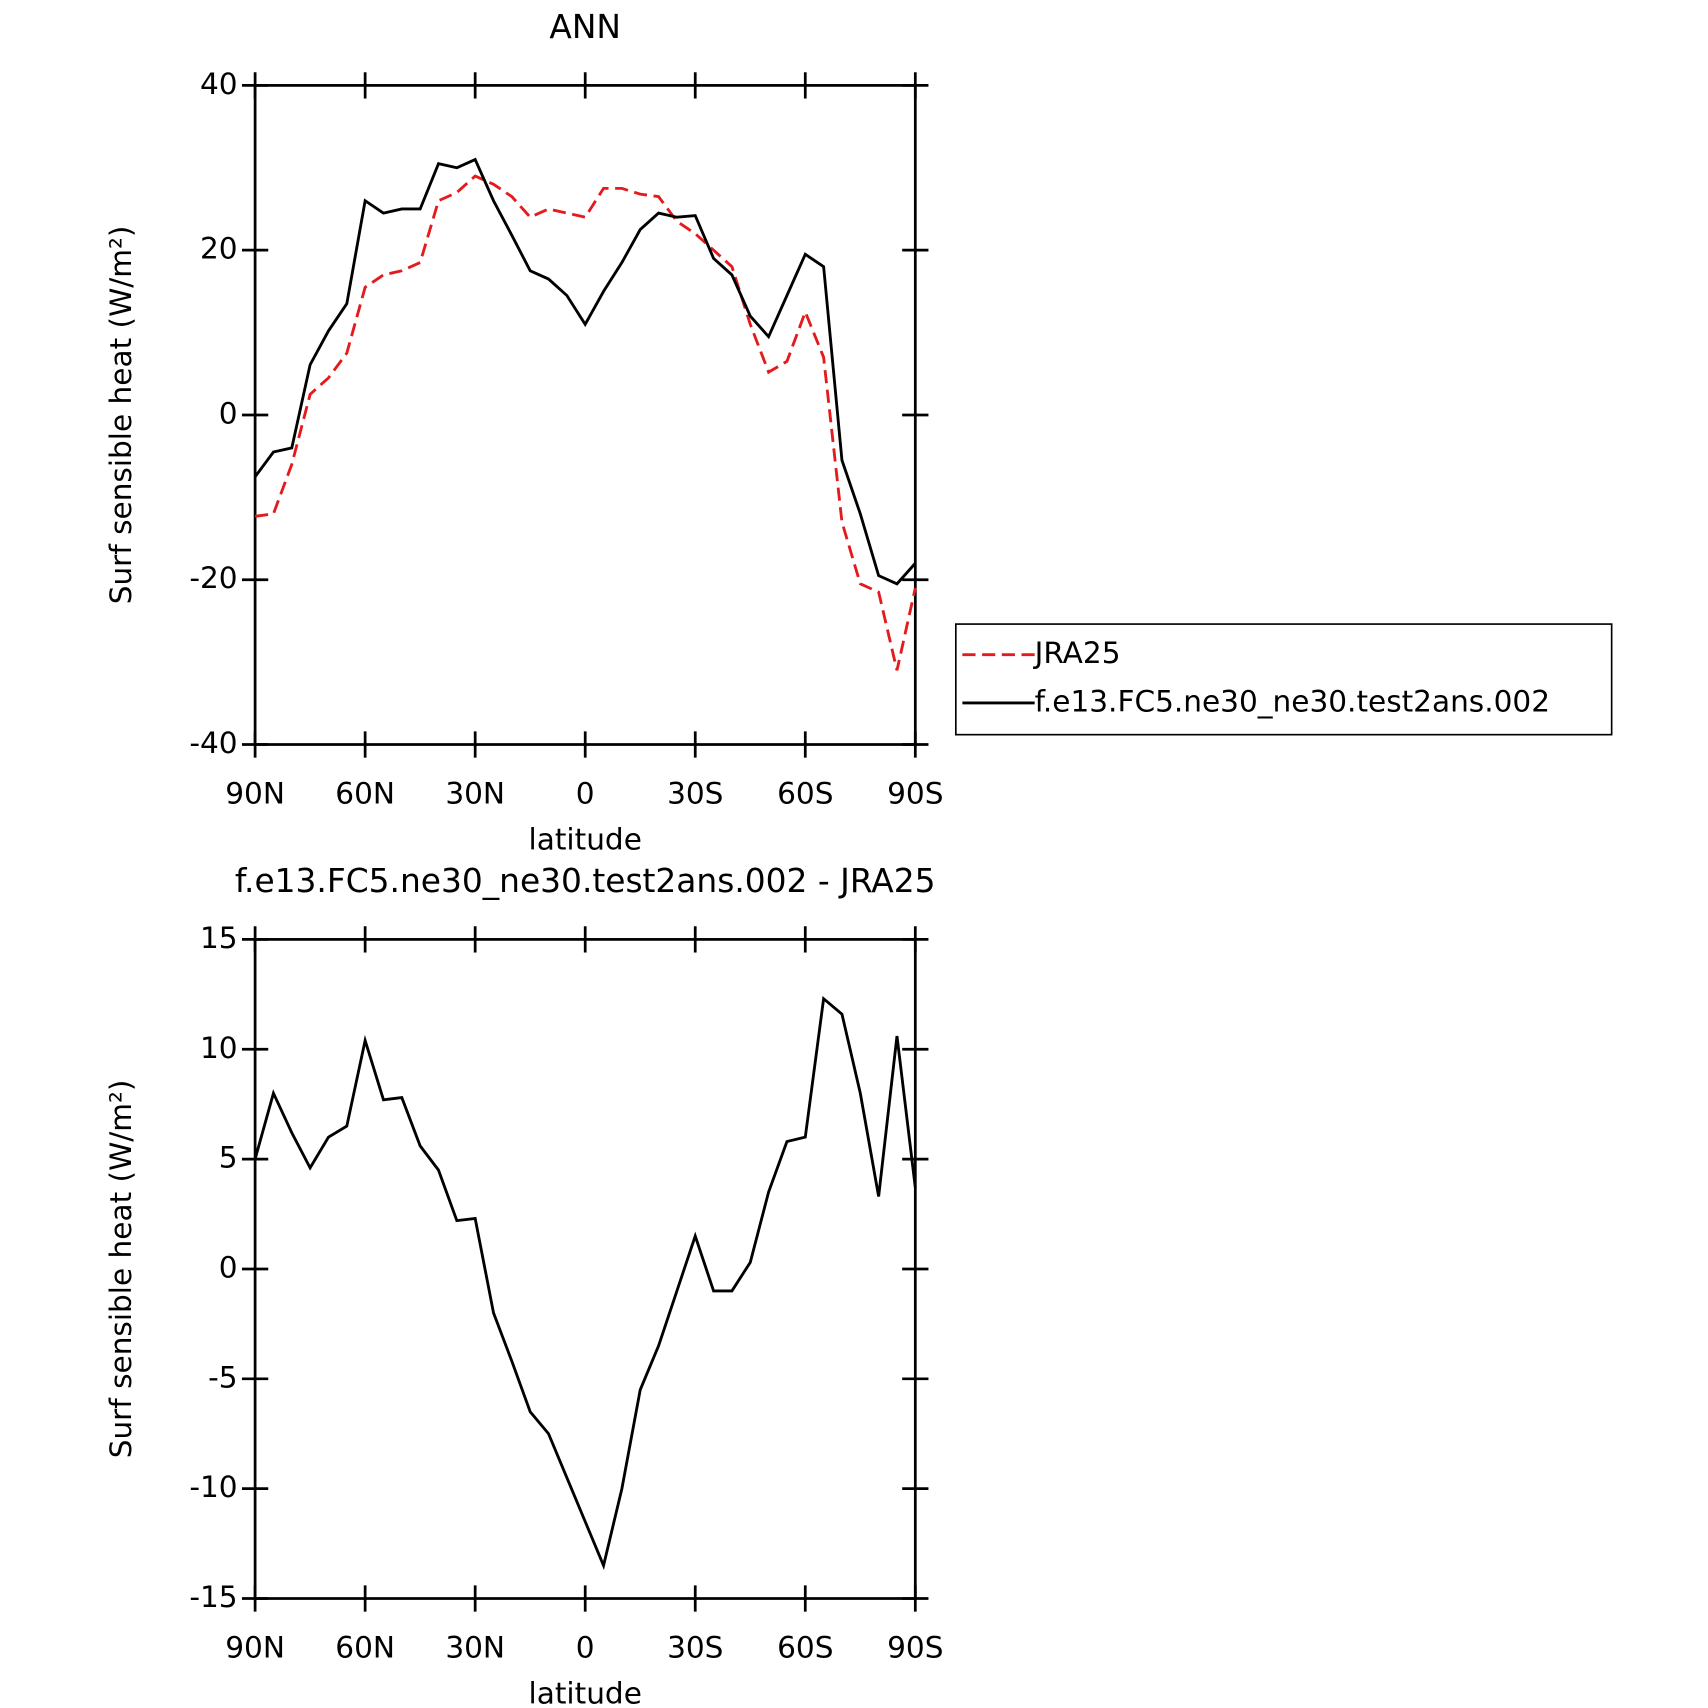  I want to click on chart-title: f.e13.FC5.ne30_ne30.test2ans.002 - JRA25, so click(585, 881).